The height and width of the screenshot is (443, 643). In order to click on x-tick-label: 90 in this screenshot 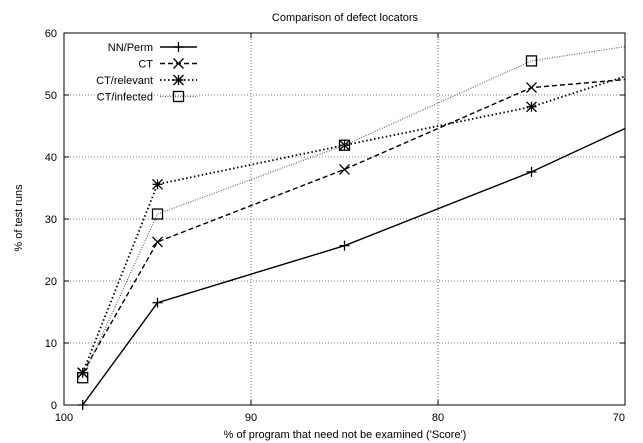, I will do `click(251, 418)`.